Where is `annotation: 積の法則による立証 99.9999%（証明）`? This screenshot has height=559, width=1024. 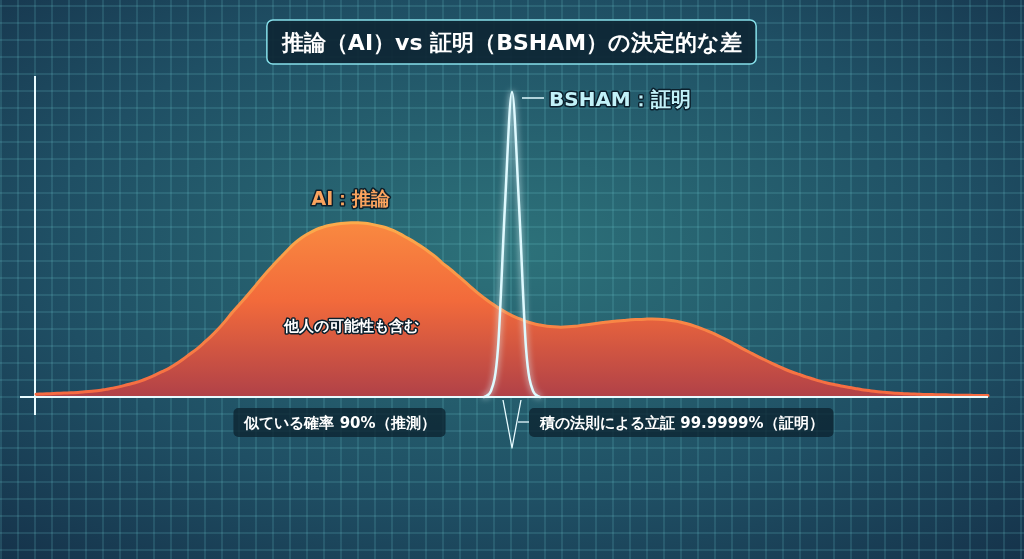 annotation: 積の法則による立証 99.9999%（証明） is located at coordinates (681, 422).